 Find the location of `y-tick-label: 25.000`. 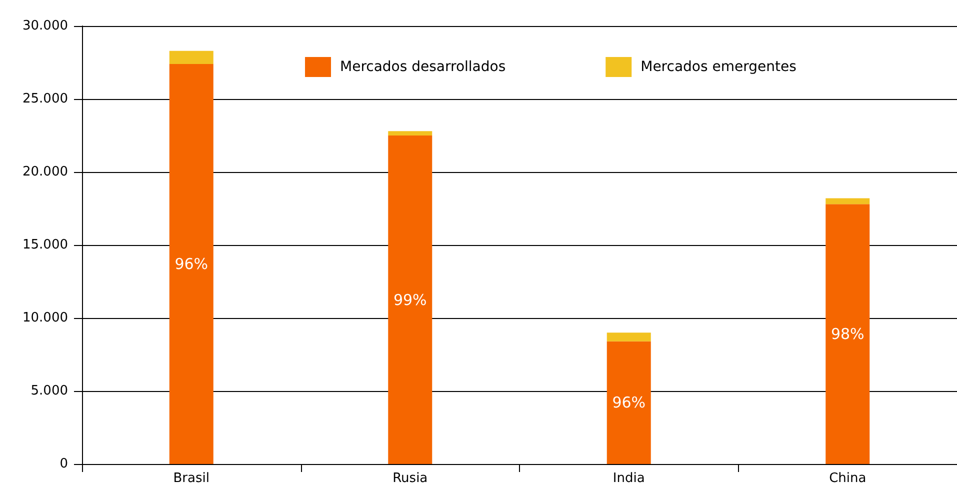

y-tick-label: 25.000 is located at coordinates (45, 99).